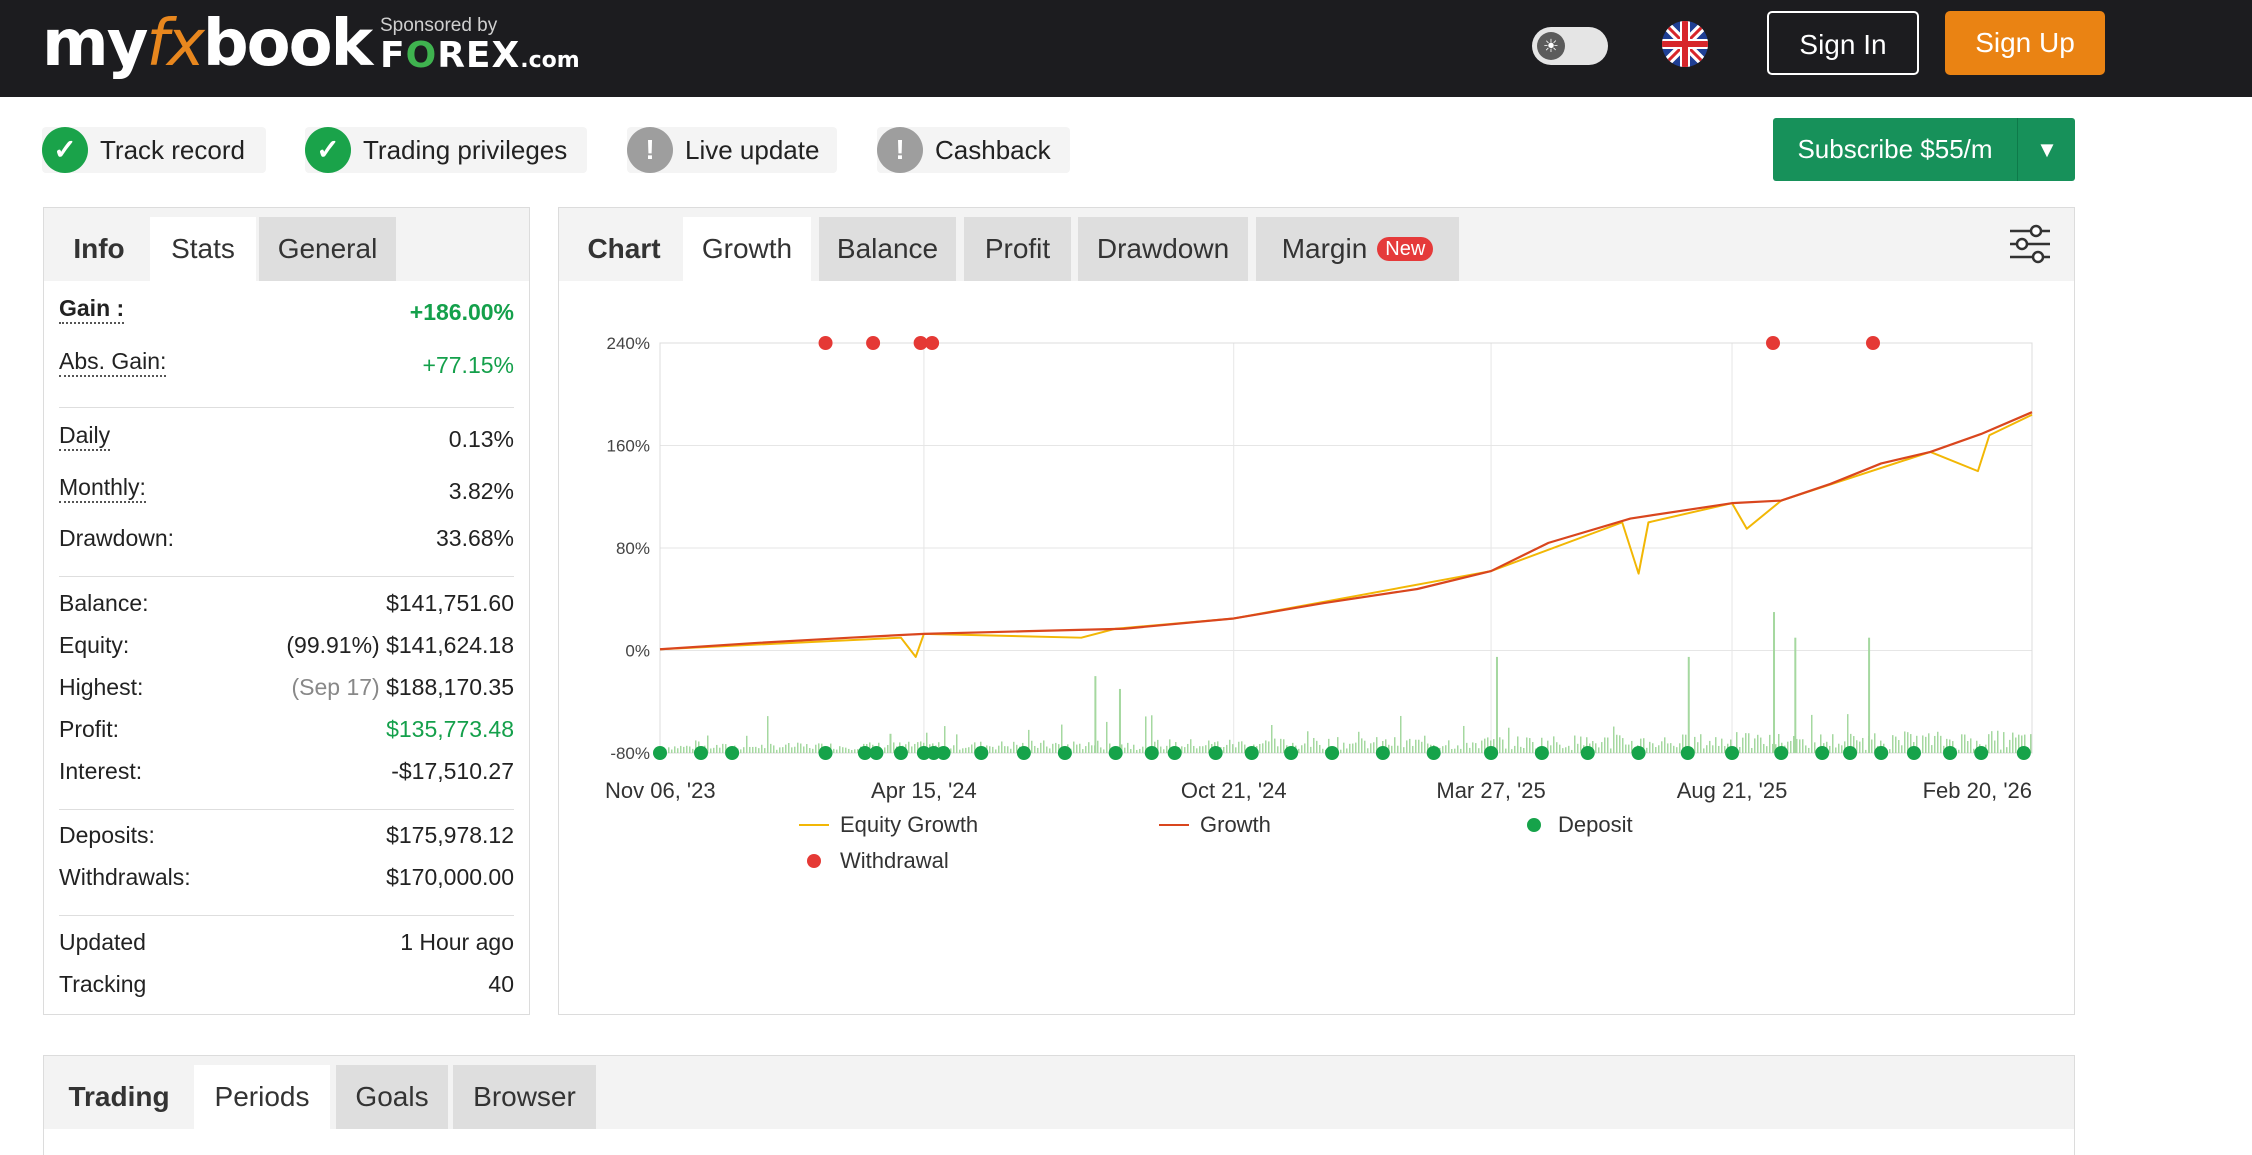 The image size is (2252, 1155). What do you see at coordinates (1685, 44) in the screenshot?
I see `uk-flag-icon` at bounding box center [1685, 44].